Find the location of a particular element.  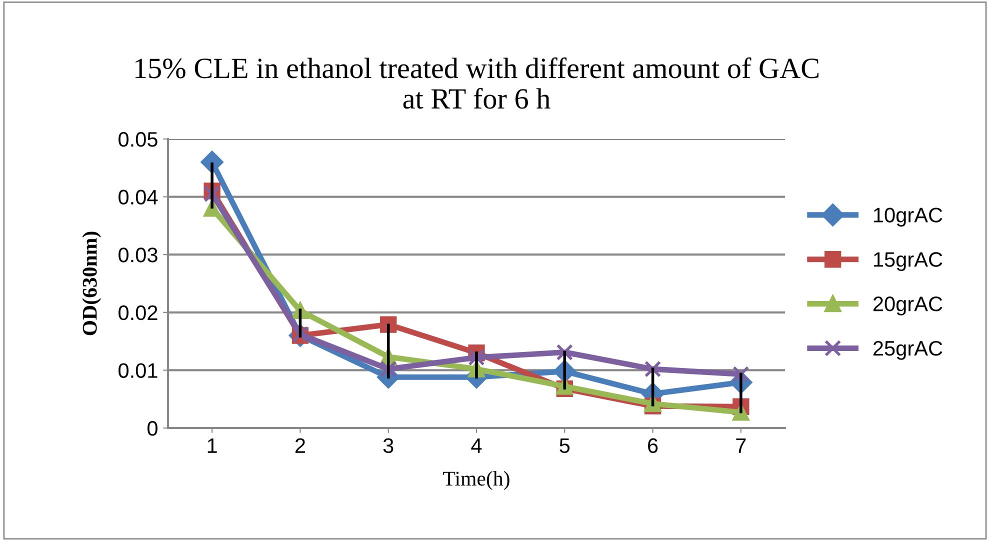

x-tick-label: 6 is located at coordinates (653, 446).